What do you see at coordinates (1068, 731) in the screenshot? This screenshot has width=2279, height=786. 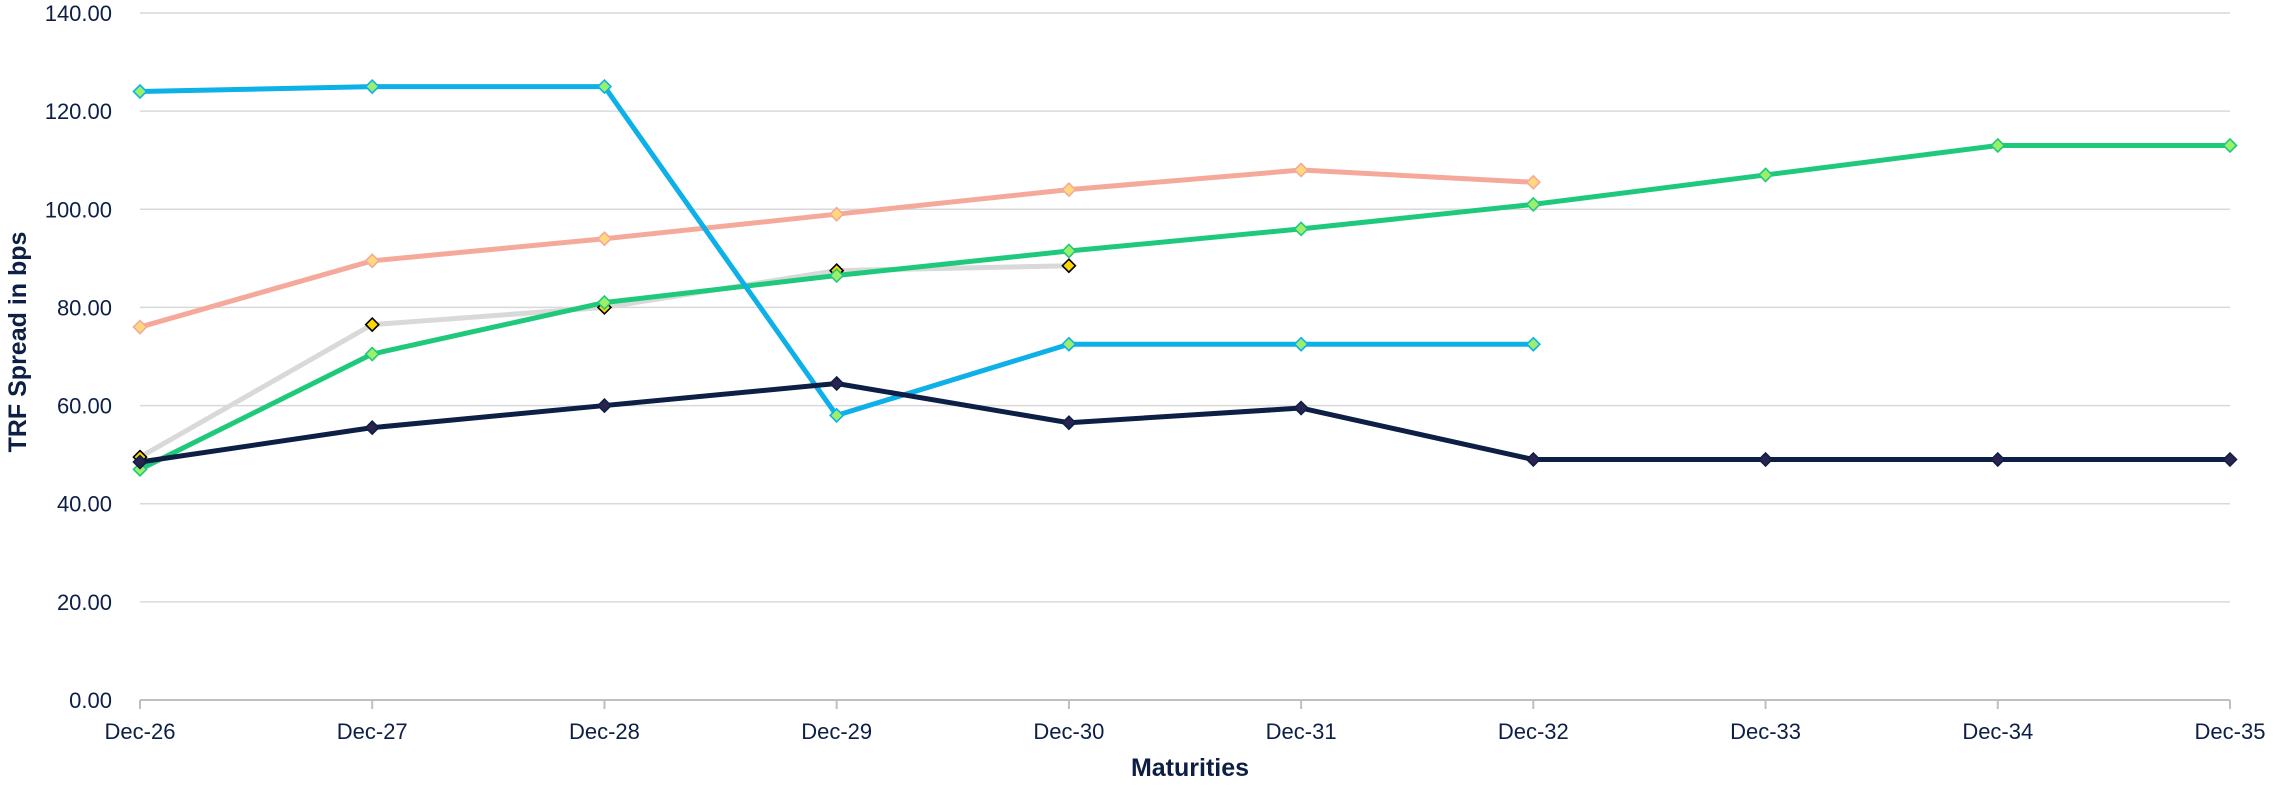 I see `x-tick-label: Dec-30` at bounding box center [1068, 731].